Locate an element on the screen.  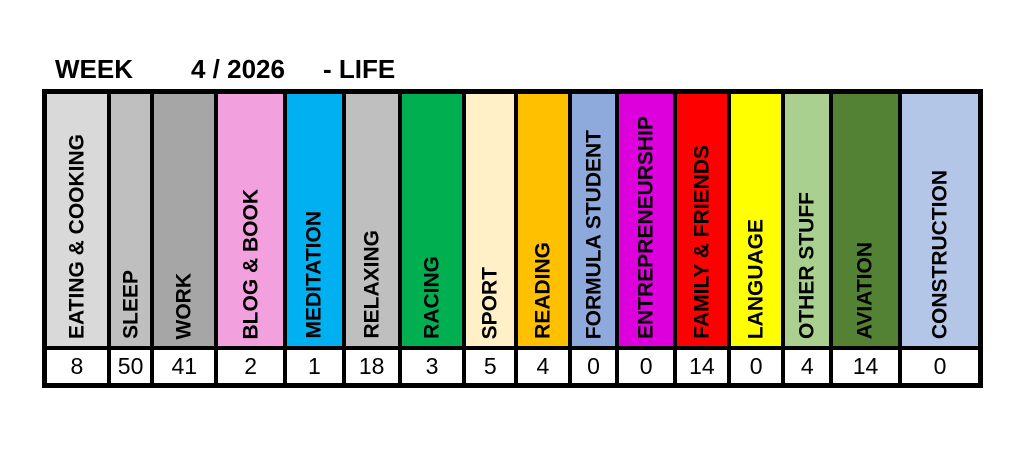
value-text: 5 is located at coordinates (490, 366).